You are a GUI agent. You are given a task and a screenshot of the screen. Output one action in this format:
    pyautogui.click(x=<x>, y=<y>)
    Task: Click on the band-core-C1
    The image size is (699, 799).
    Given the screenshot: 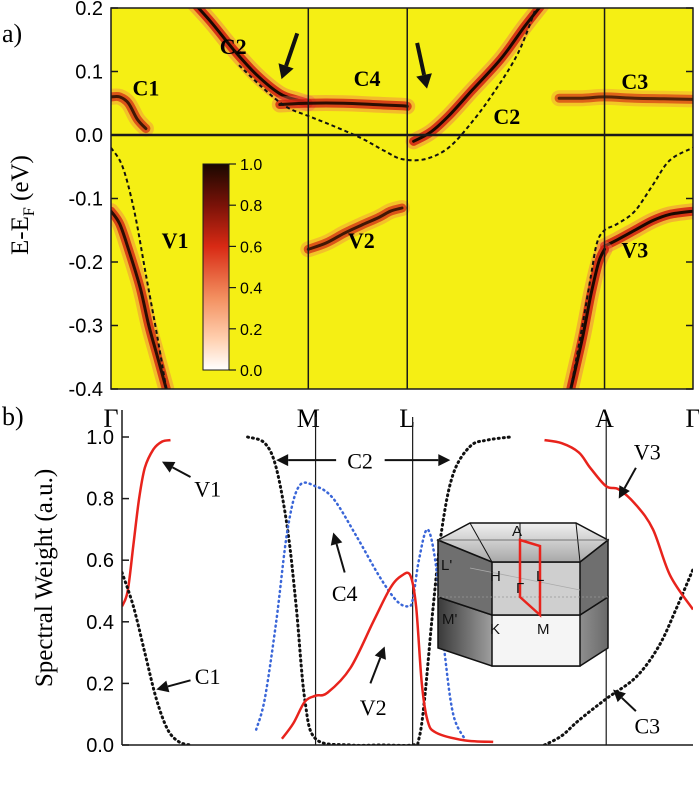 What is the action you would take?
    pyautogui.click(x=129, y=112)
    